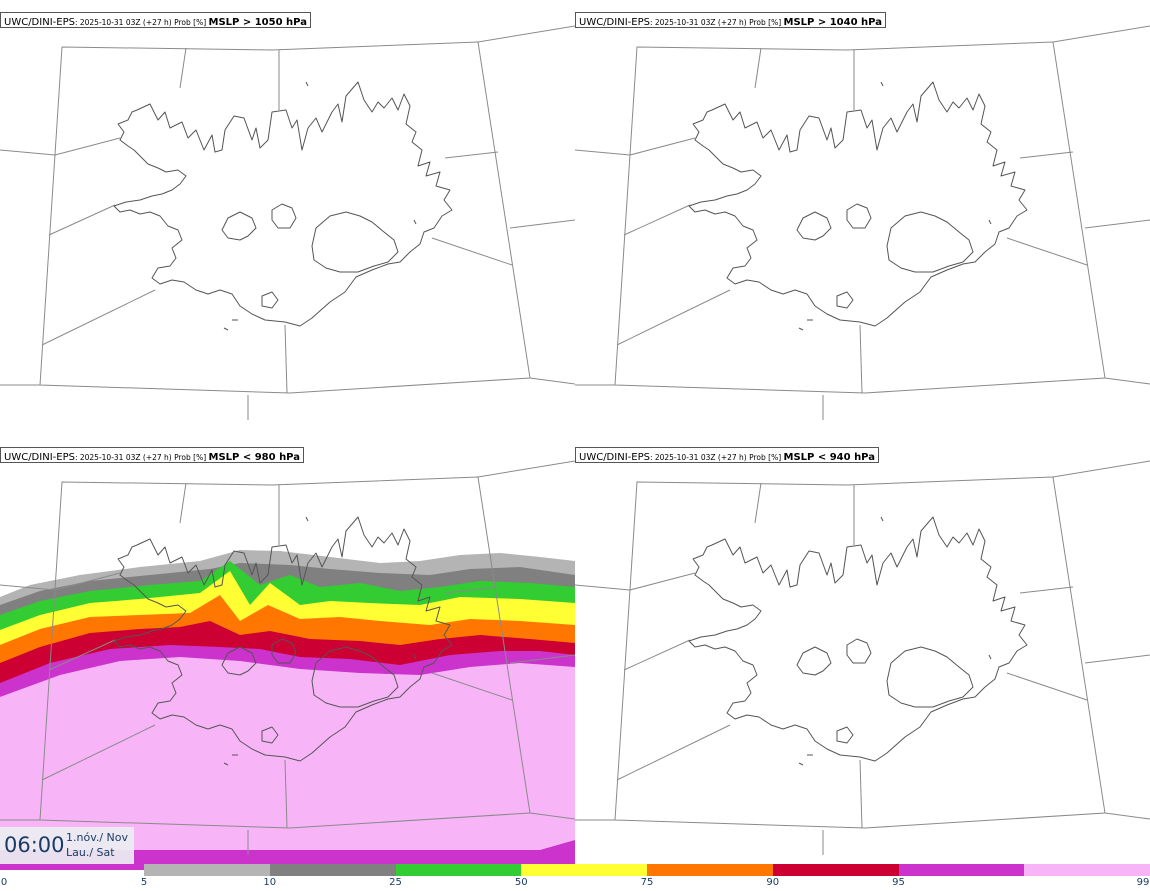 This screenshot has height=891, width=1150. What do you see at coordinates (90, 852) in the screenshot?
I see `valid-date-line2: Lau./ Sat` at bounding box center [90, 852].